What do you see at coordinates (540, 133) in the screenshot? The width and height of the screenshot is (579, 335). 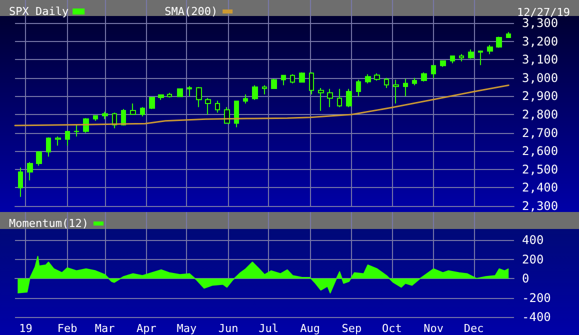 I see `y-tick-label: 2,700` at bounding box center [540, 133].